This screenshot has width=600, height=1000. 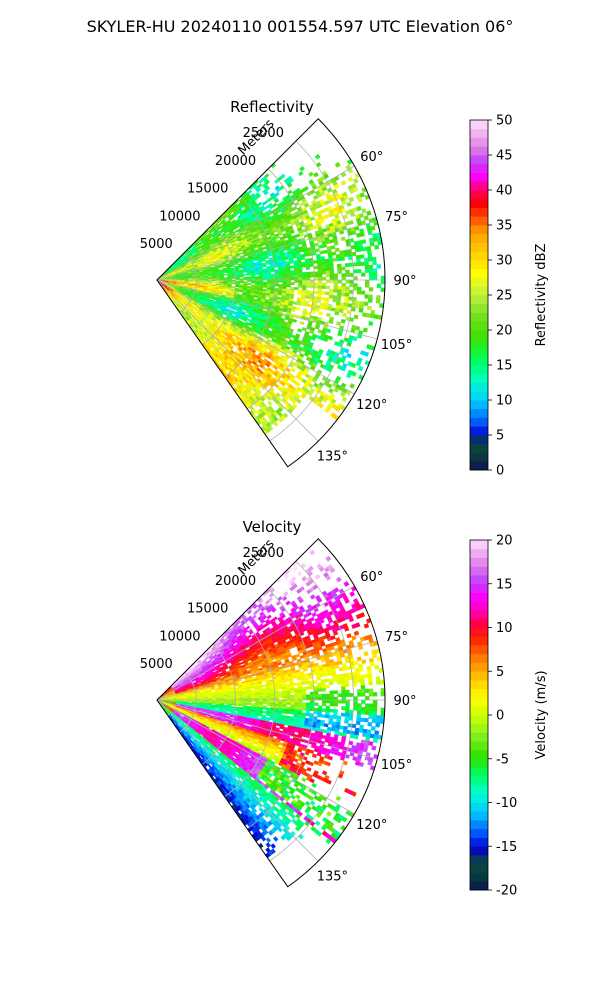 What do you see at coordinates (504, 226) in the screenshot?
I see `colorbar-tick-label: 35` at bounding box center [504, 226].